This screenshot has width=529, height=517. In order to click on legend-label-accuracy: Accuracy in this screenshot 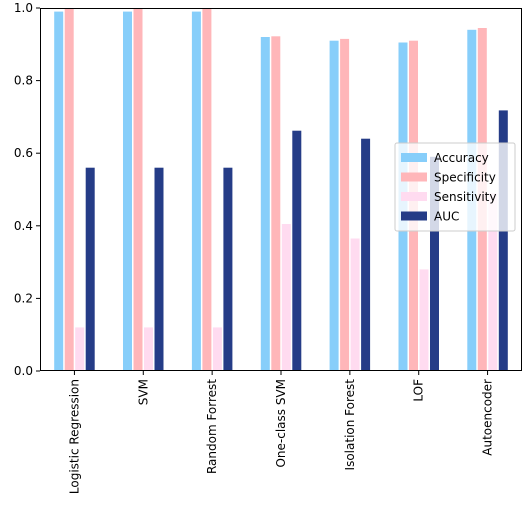, I will do `click(461, 158)`.